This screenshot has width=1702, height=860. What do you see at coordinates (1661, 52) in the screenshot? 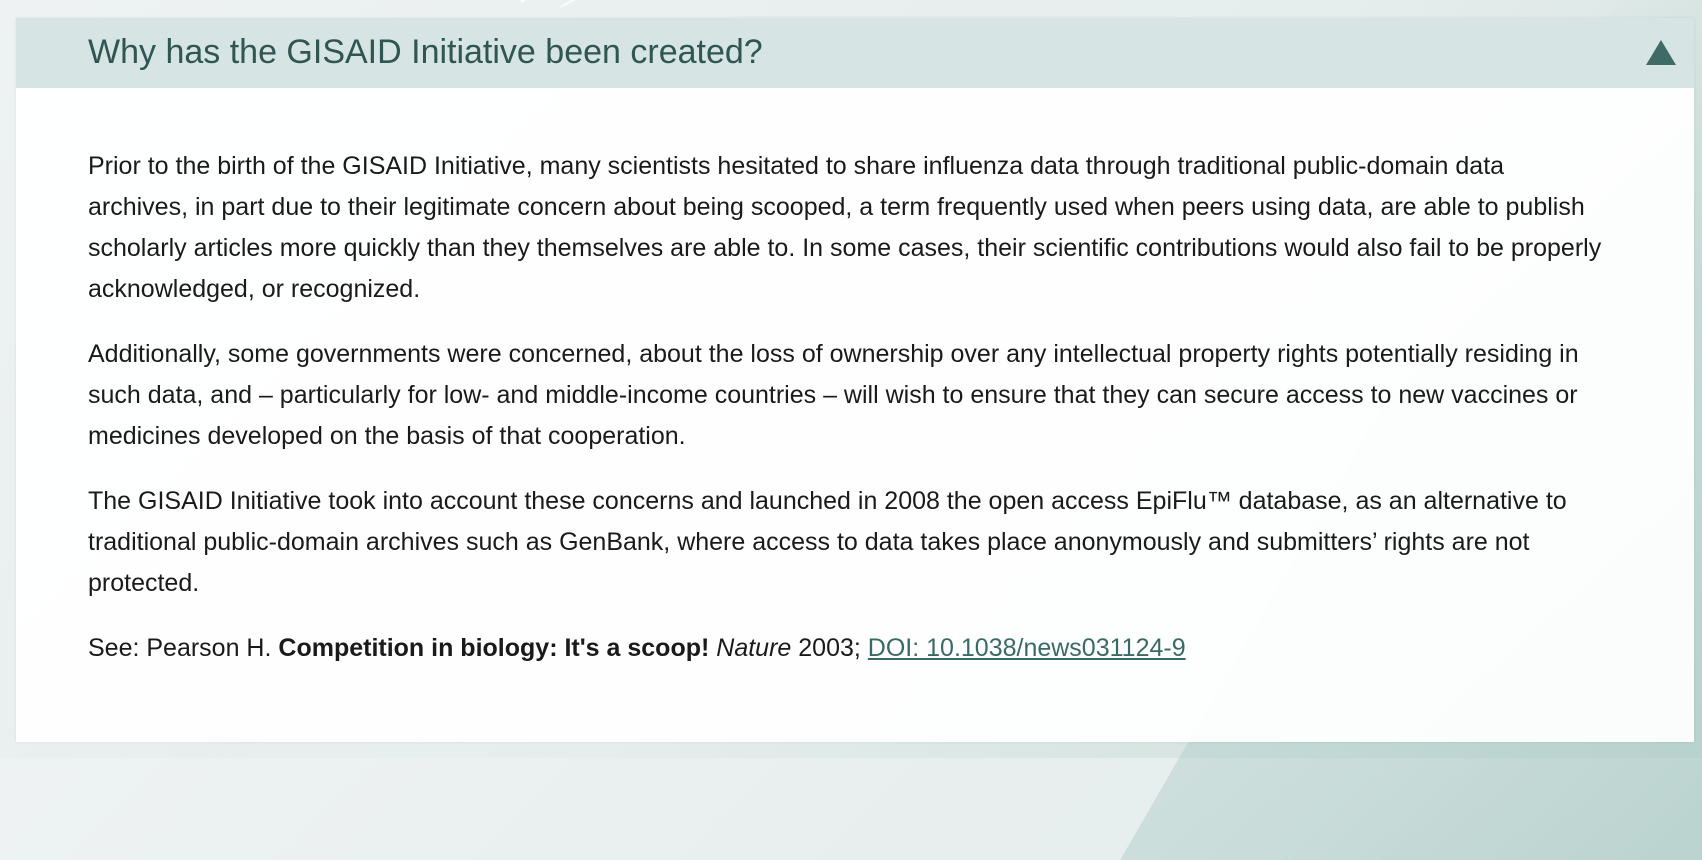
I see `triangle-up-icon` at bounding box center [1661, 52].